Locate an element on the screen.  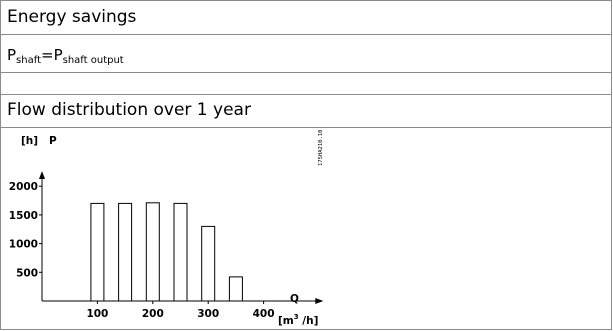
page-title: Energy savings is located at coordinates (72, 17).